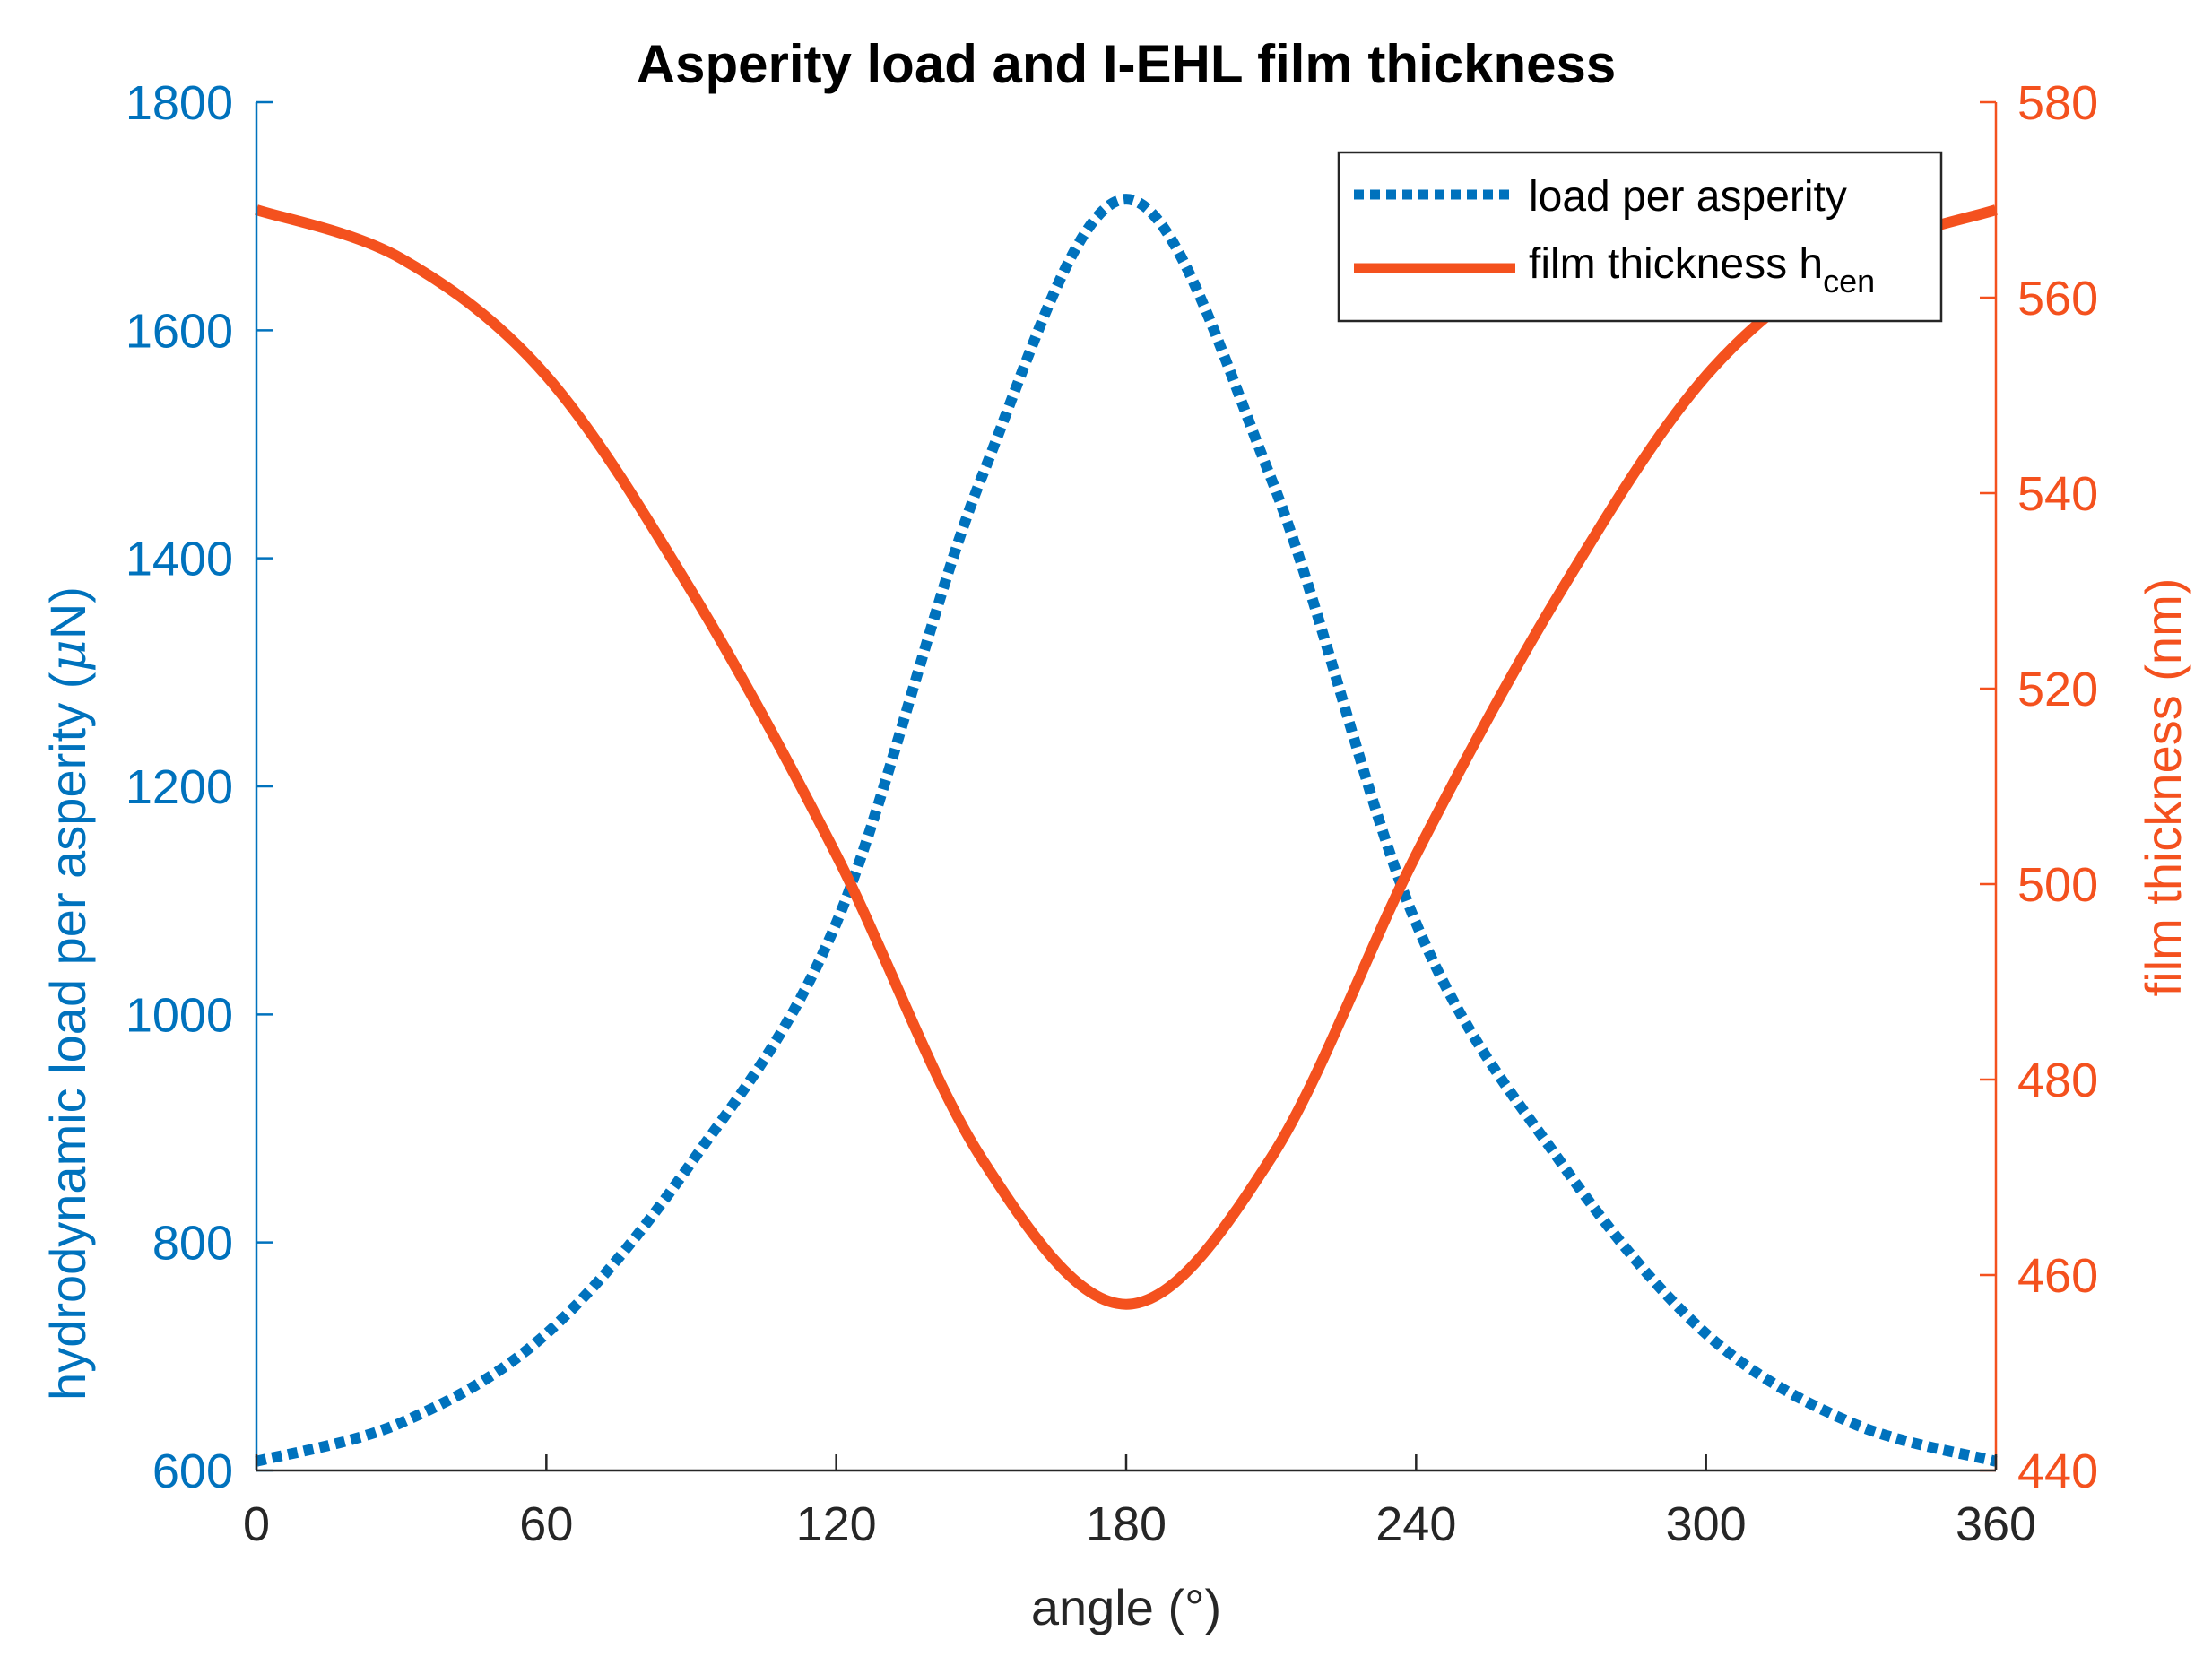 This screenshot has height=1657, width=2212. I want to click on x-tick-label: 300, so click(1706, 1524).